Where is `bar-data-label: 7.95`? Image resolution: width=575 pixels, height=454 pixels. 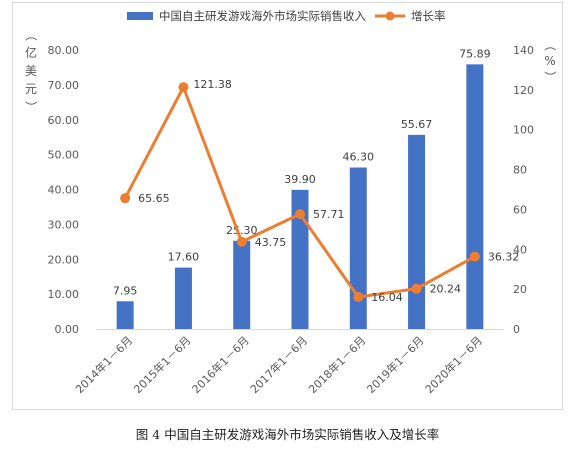
bar-data-label: 7.95 is located at coordinates (125, 290).